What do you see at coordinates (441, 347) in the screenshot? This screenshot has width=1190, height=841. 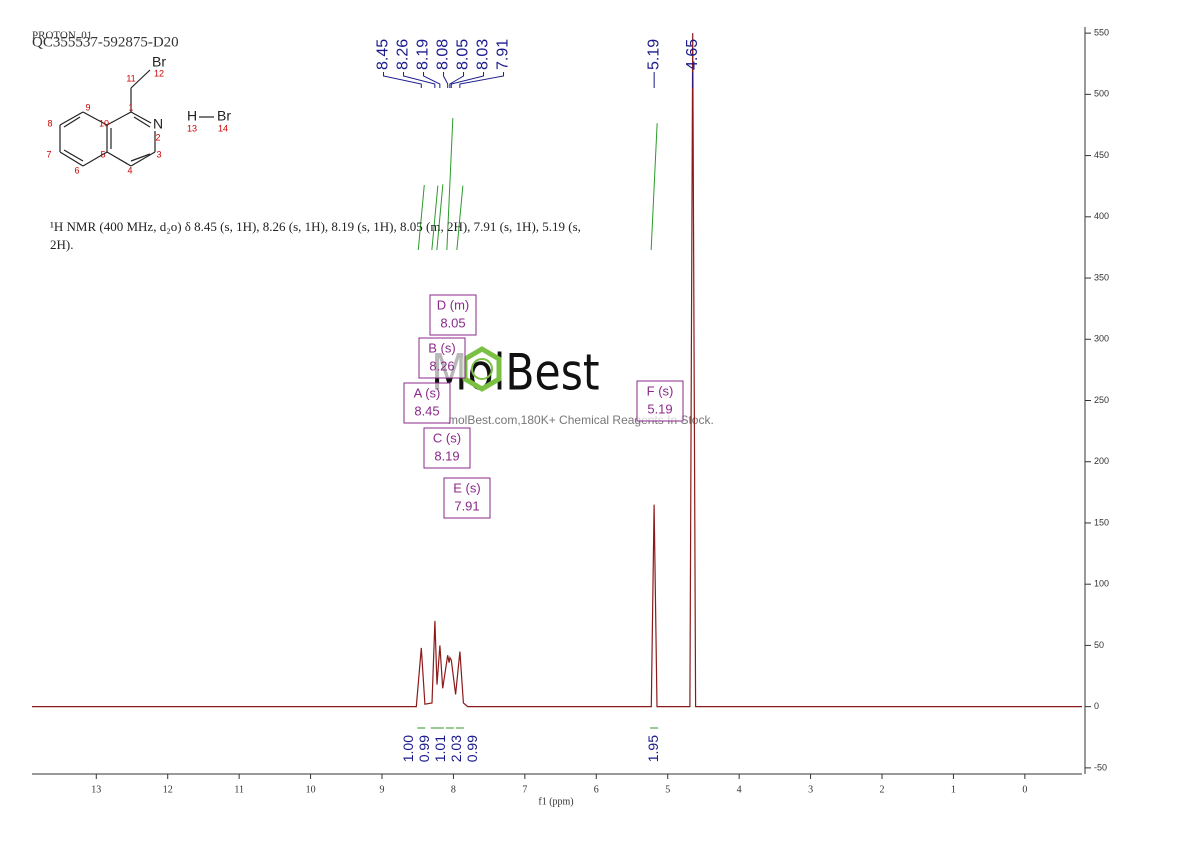 I see `multiplet-label: B (s)` at bounding box center [441, 347].